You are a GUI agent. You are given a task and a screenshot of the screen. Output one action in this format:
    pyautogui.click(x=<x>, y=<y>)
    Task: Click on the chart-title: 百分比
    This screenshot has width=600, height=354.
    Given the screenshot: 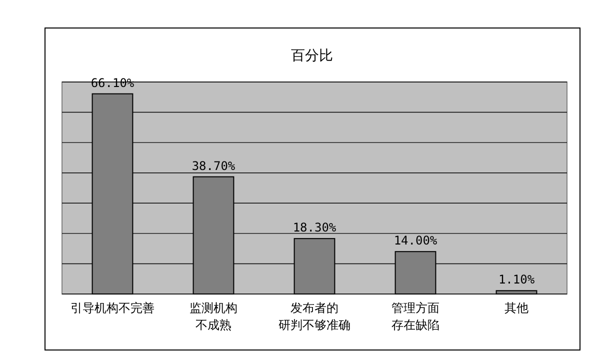 What is the action you would take?
    pyautogui.click(x=312, y=56)
    